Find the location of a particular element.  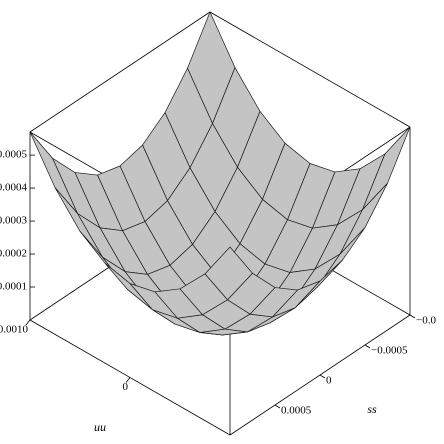

x-axis-label: uu is located at coordinates (100, 427).